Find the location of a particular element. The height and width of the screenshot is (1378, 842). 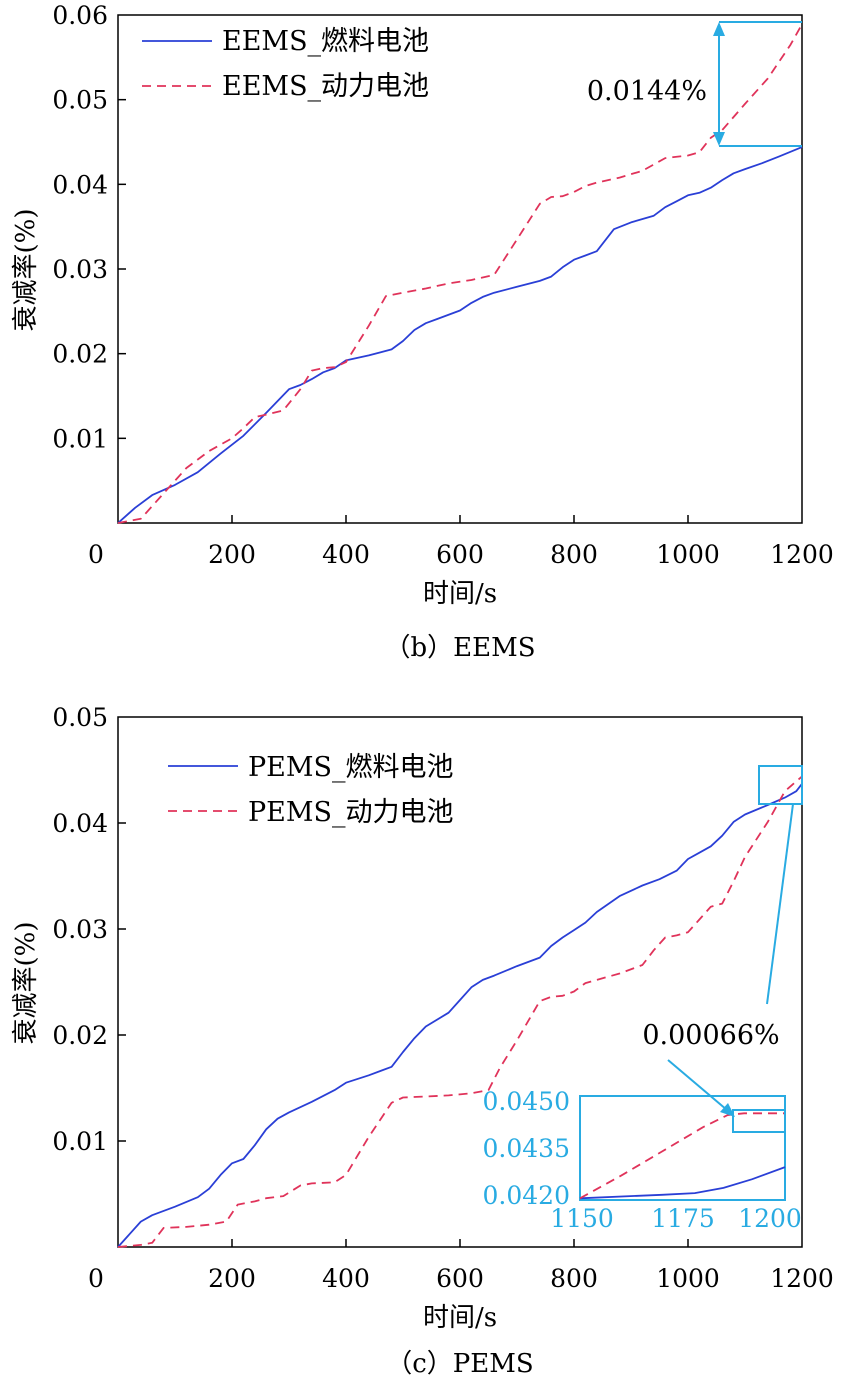

legend-label-pb-b: EEMS_动力电池 is located at coordinates (325, 86).